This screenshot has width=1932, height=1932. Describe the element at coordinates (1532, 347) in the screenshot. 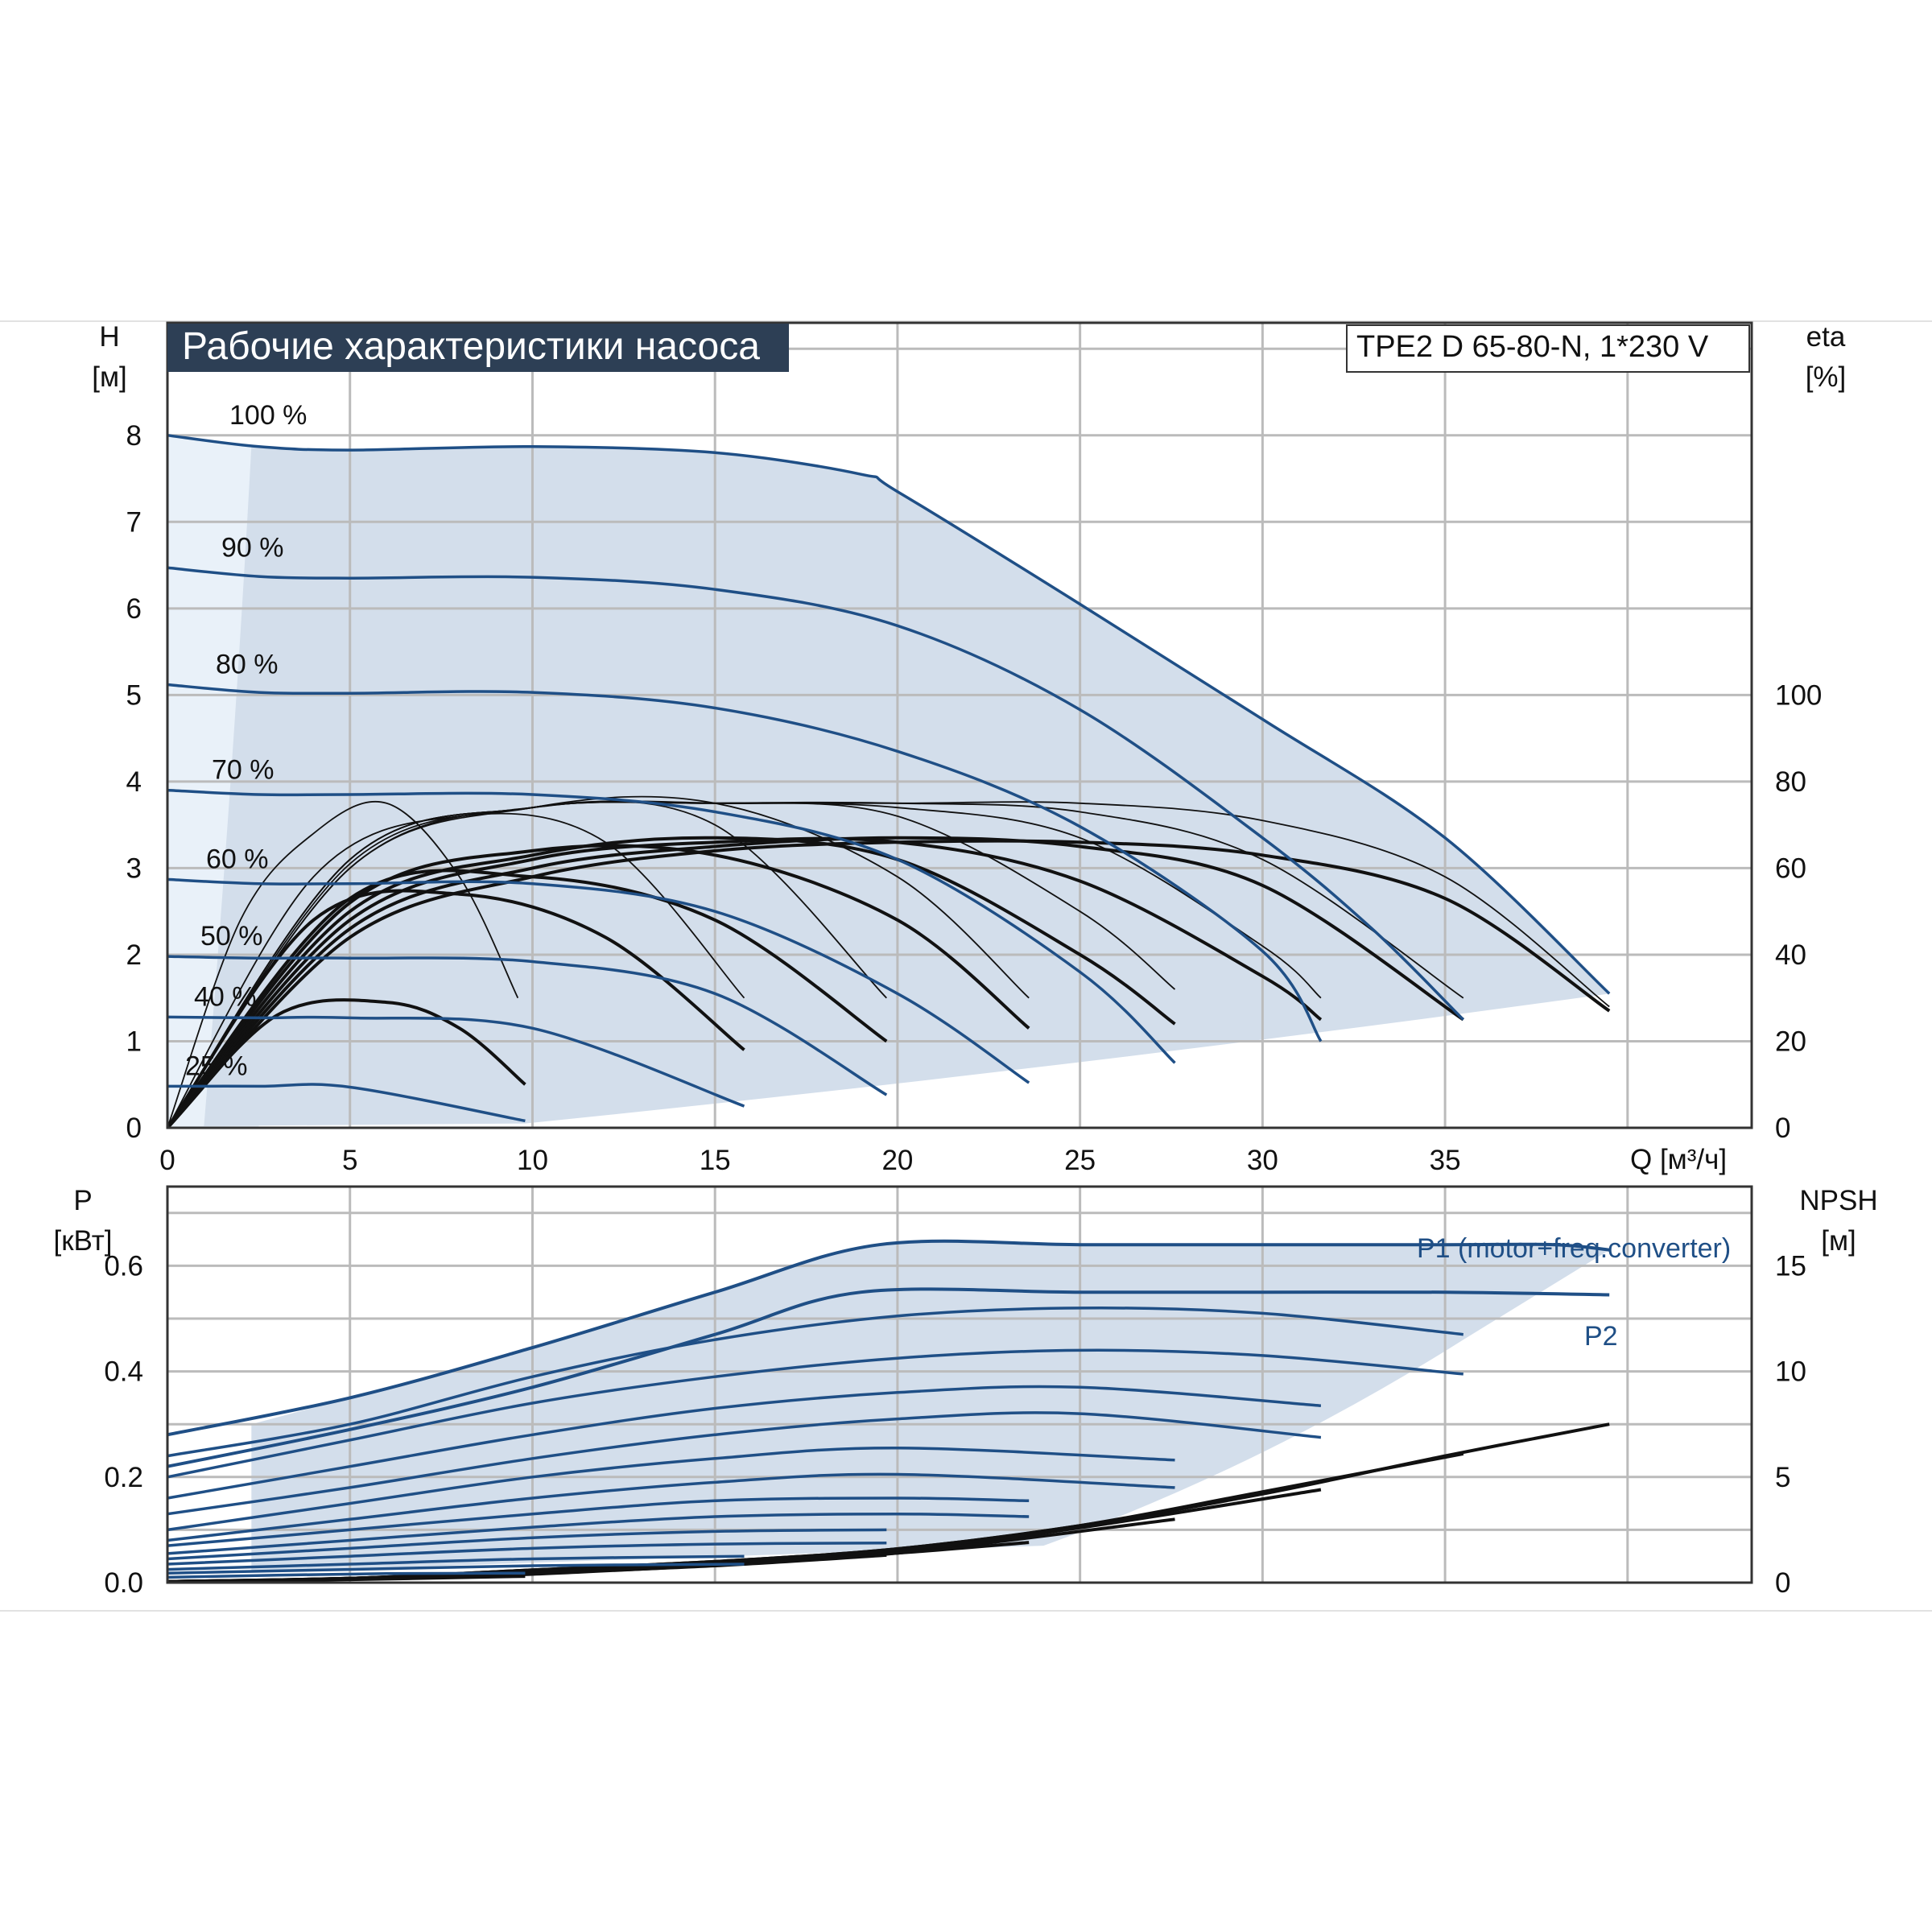

I see `model-label: TPE2 D 65-80-N, 1*230 V` at that location.